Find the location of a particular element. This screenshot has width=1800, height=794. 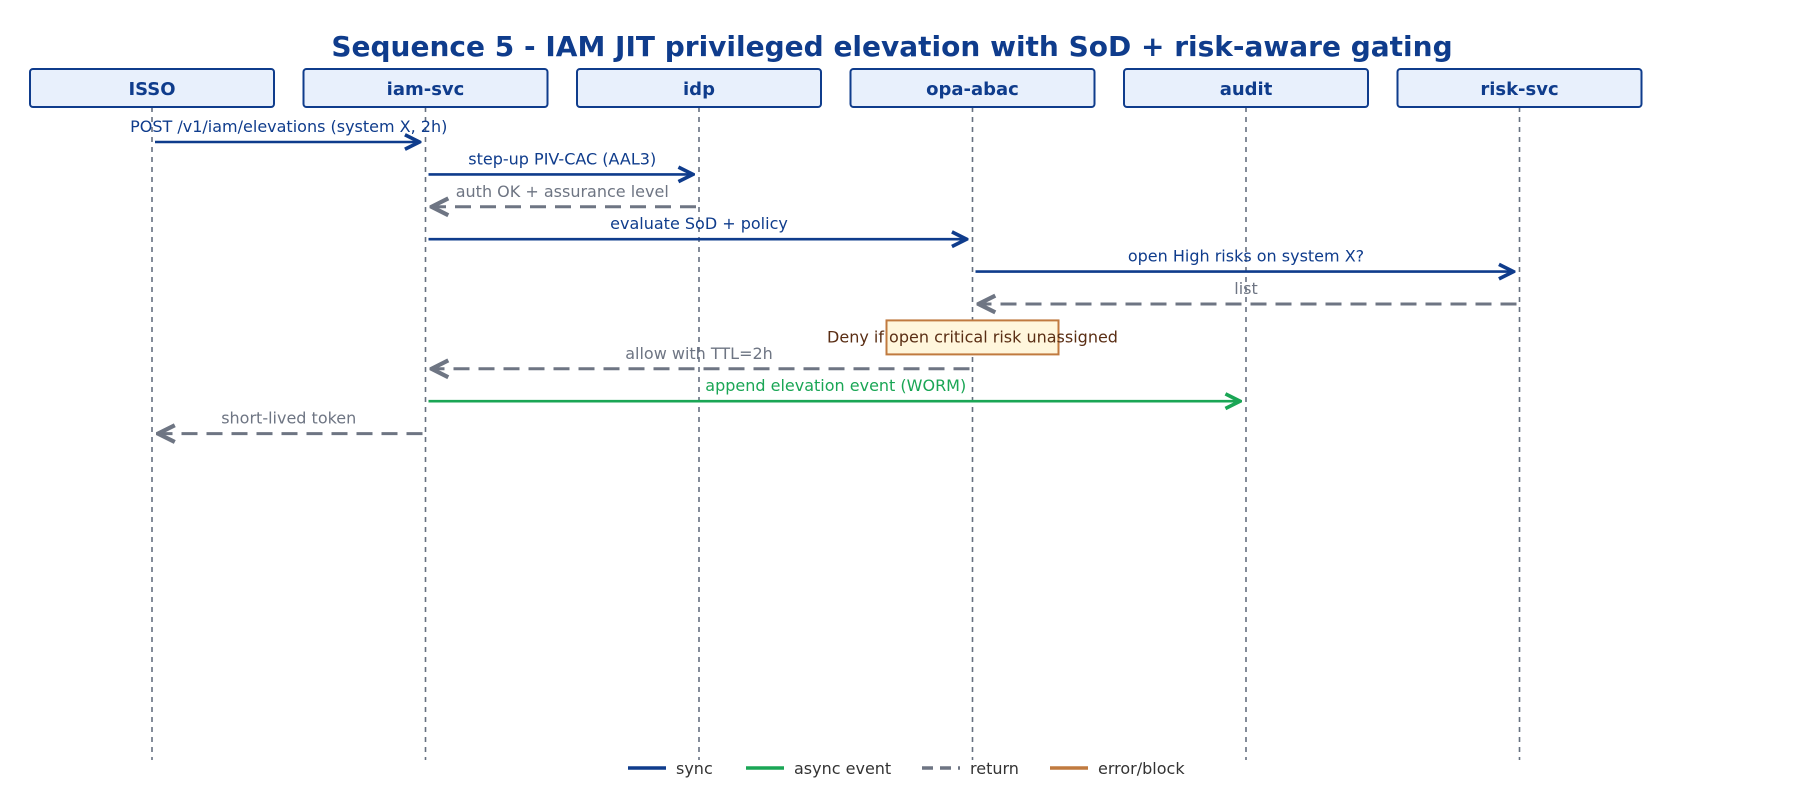

actor-label: opa-abac is located at coordinates (972, 89).